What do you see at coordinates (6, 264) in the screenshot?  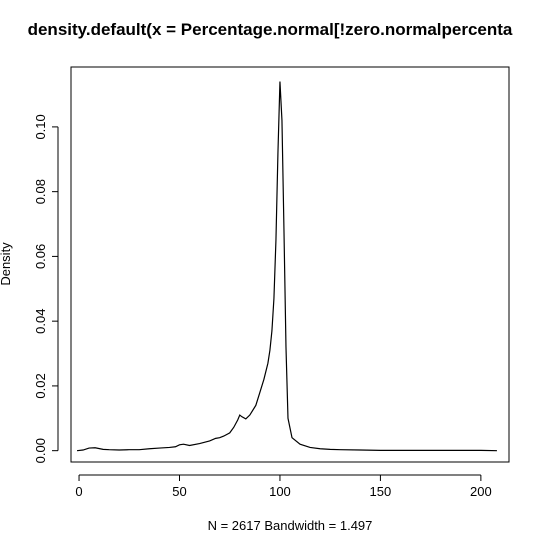 I see `y-axis-label: Density` at bounding box center [6, 264].